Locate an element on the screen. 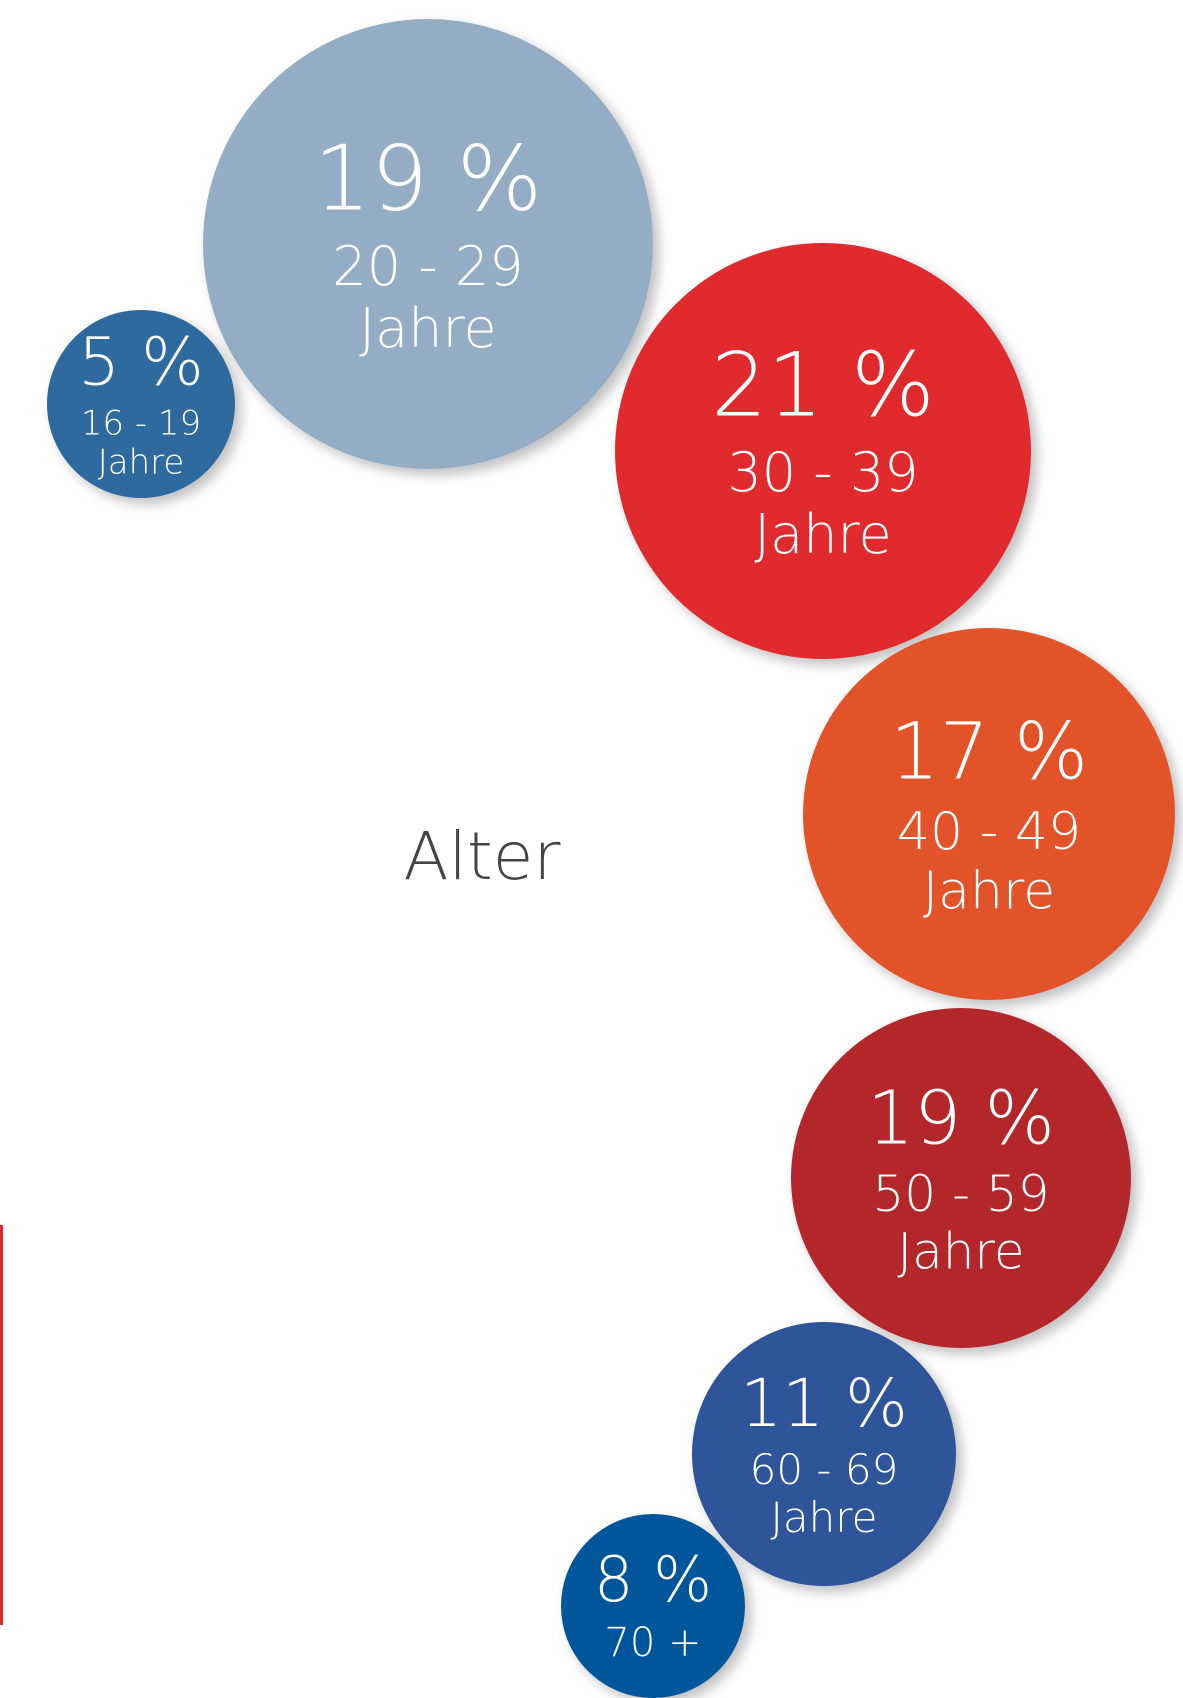 This screenshot has width=1183, height=1698. category-label: 50 - 59 is located at coordinates (960, 1194).